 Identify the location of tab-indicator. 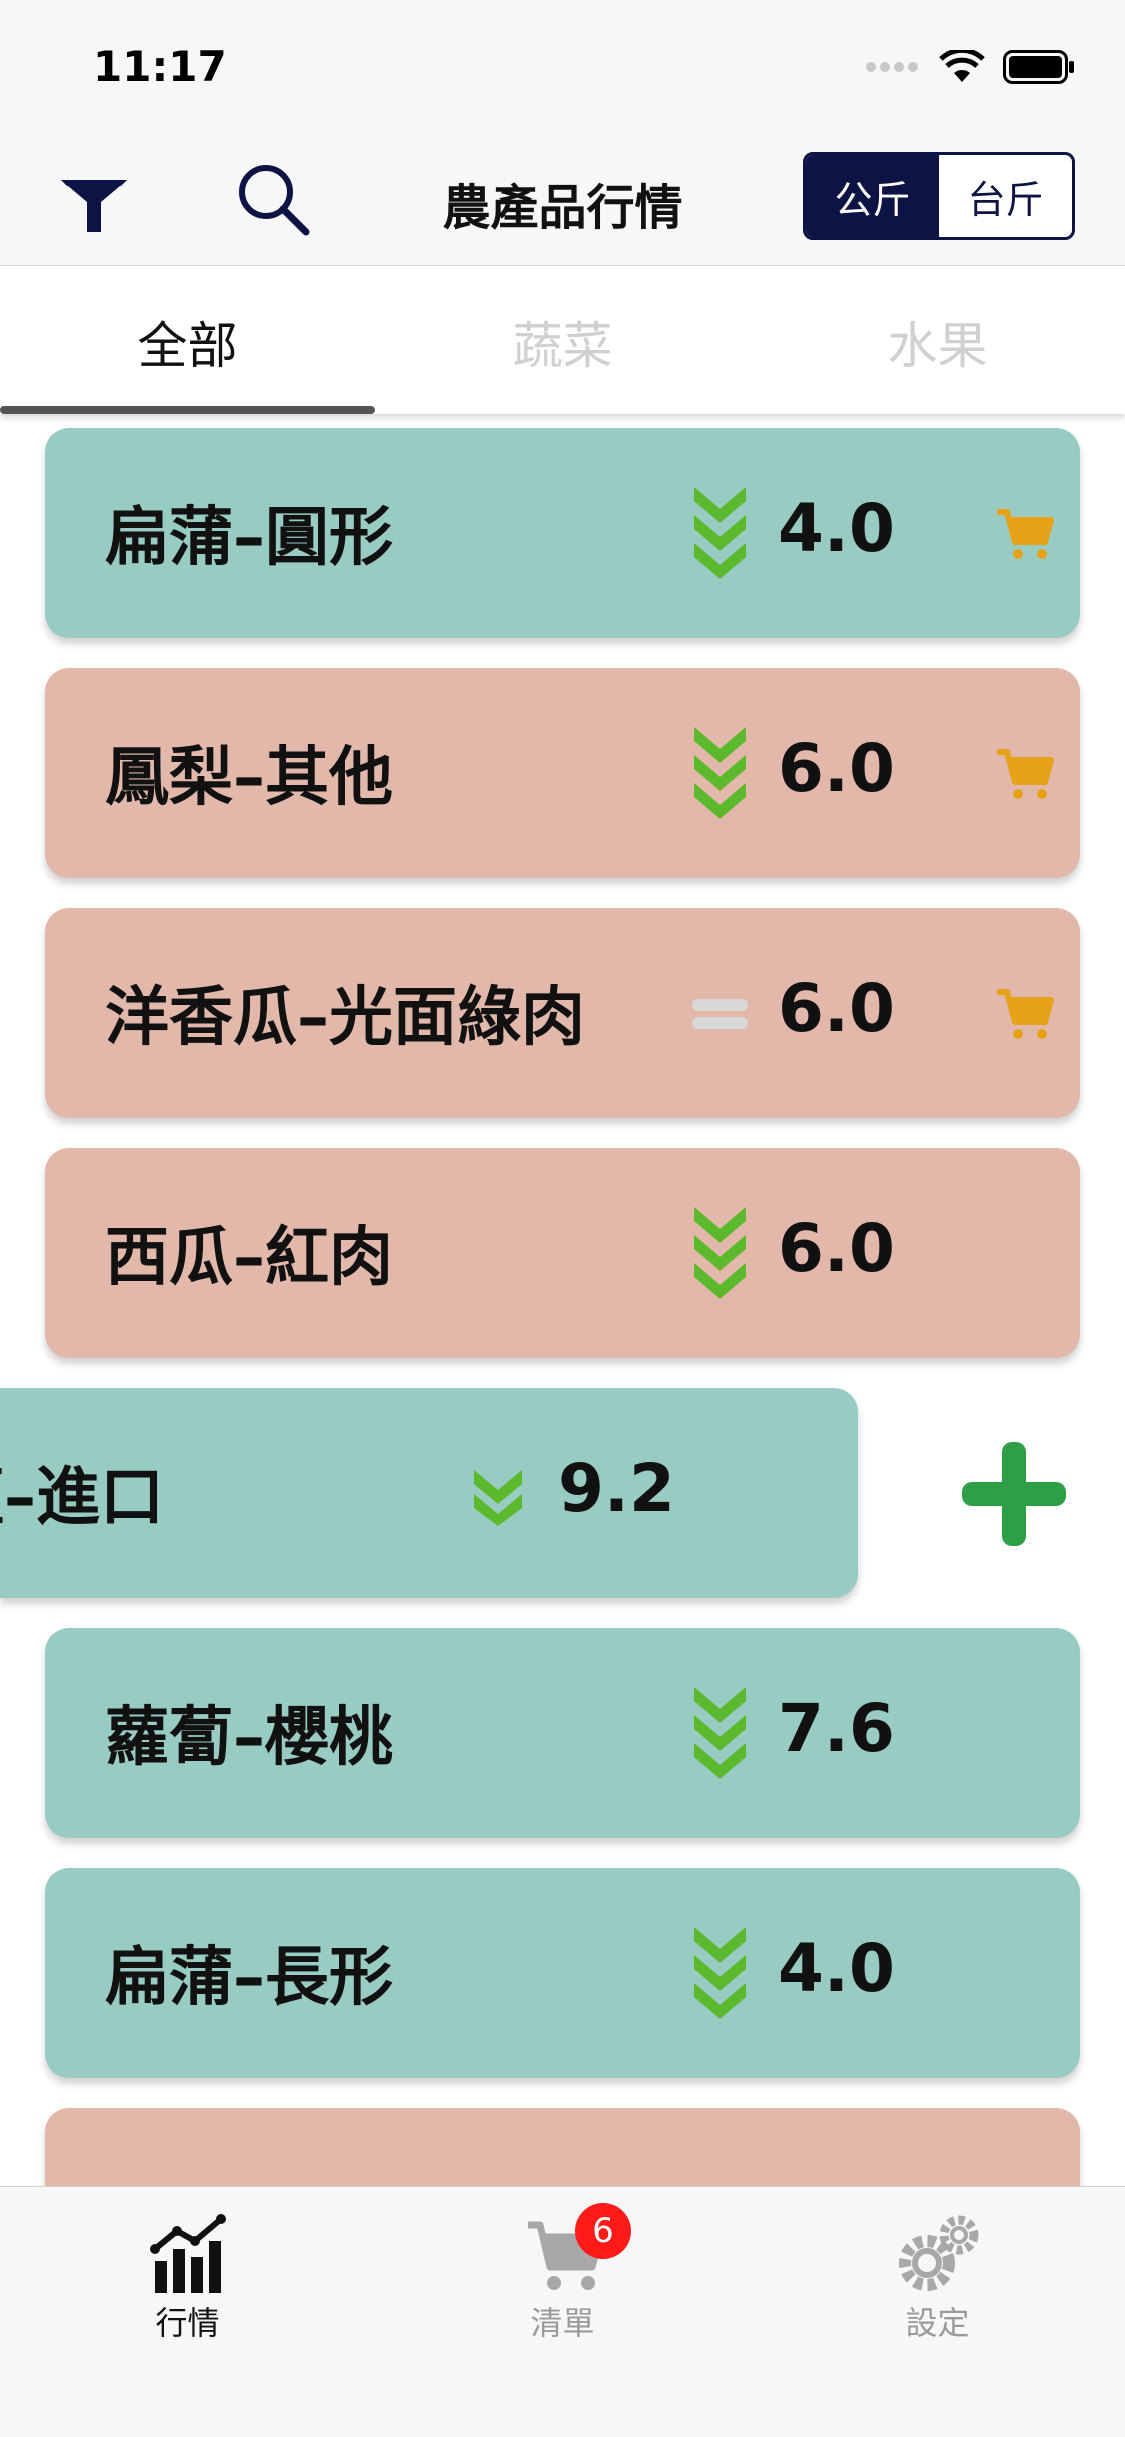
(187, 410).